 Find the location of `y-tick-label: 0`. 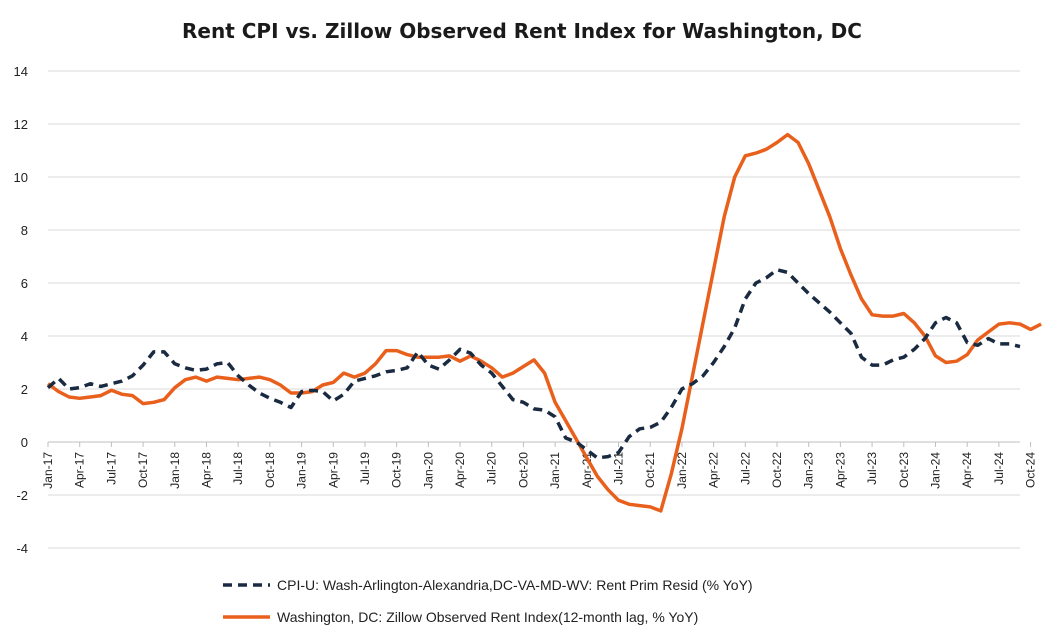

y-tick-label: 0 is located at coordinates (24, 442).